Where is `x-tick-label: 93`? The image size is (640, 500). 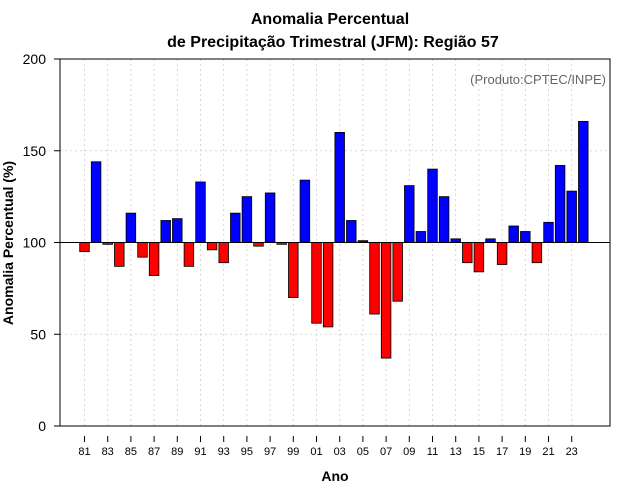 x-tick-label: 93 is located at coordinates (224, 452).